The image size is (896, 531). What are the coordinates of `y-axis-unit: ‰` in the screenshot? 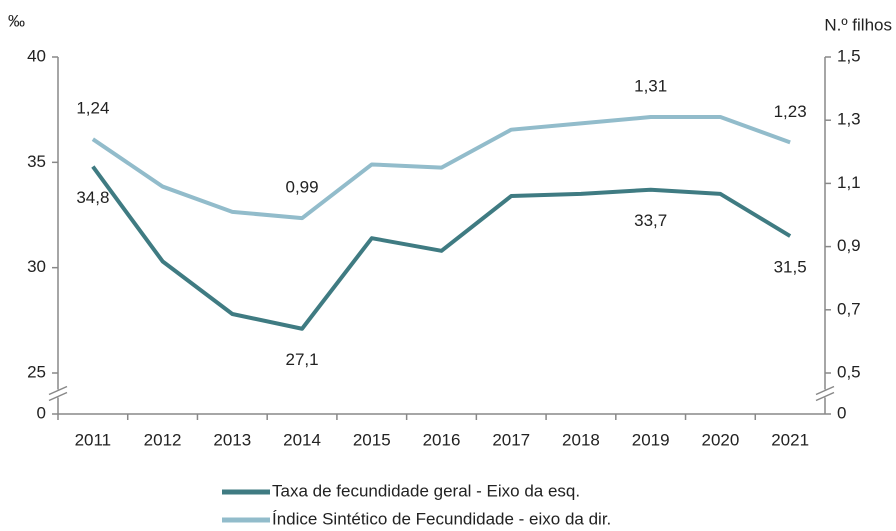 It's located at (16, 20).